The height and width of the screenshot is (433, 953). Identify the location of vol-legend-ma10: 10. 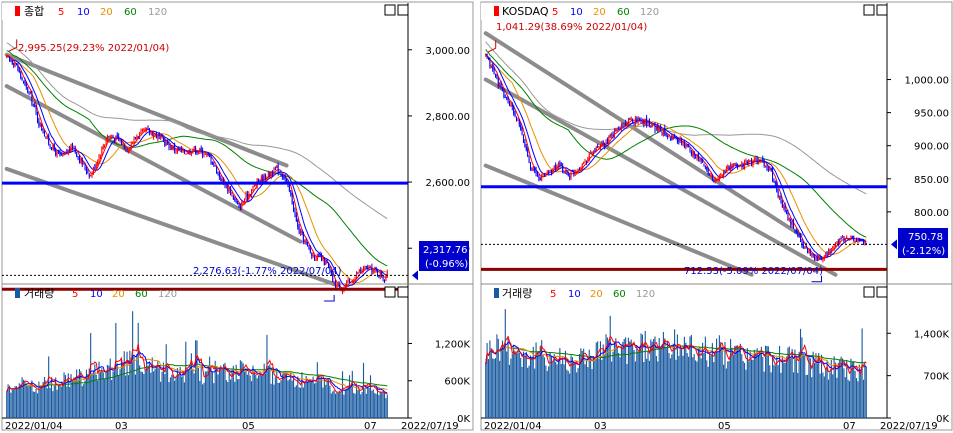
(574, 294).